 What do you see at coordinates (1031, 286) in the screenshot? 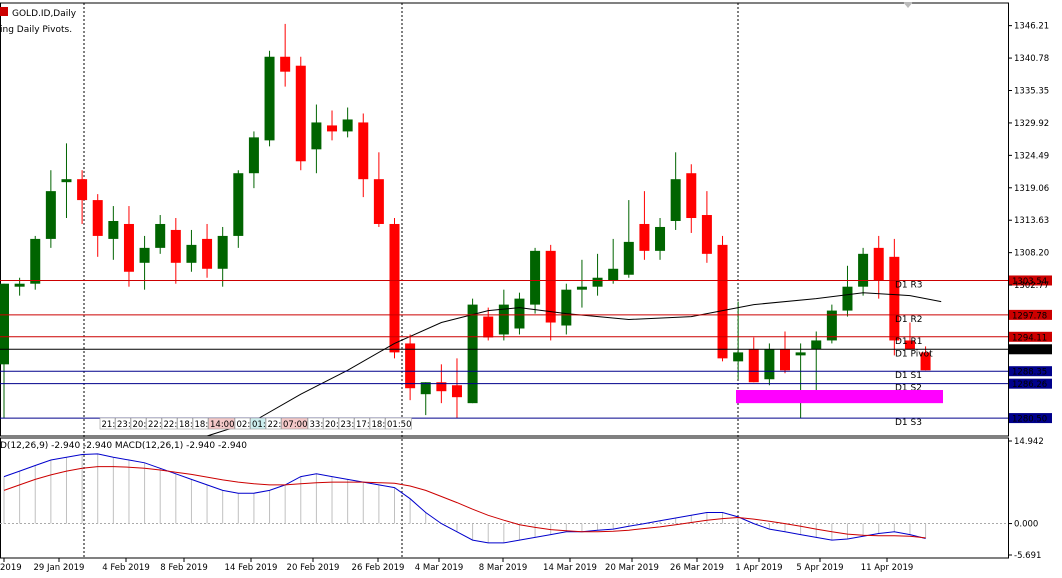
I see `price-tick-label-8: 1302.77` at bounding box center [1031, 286].